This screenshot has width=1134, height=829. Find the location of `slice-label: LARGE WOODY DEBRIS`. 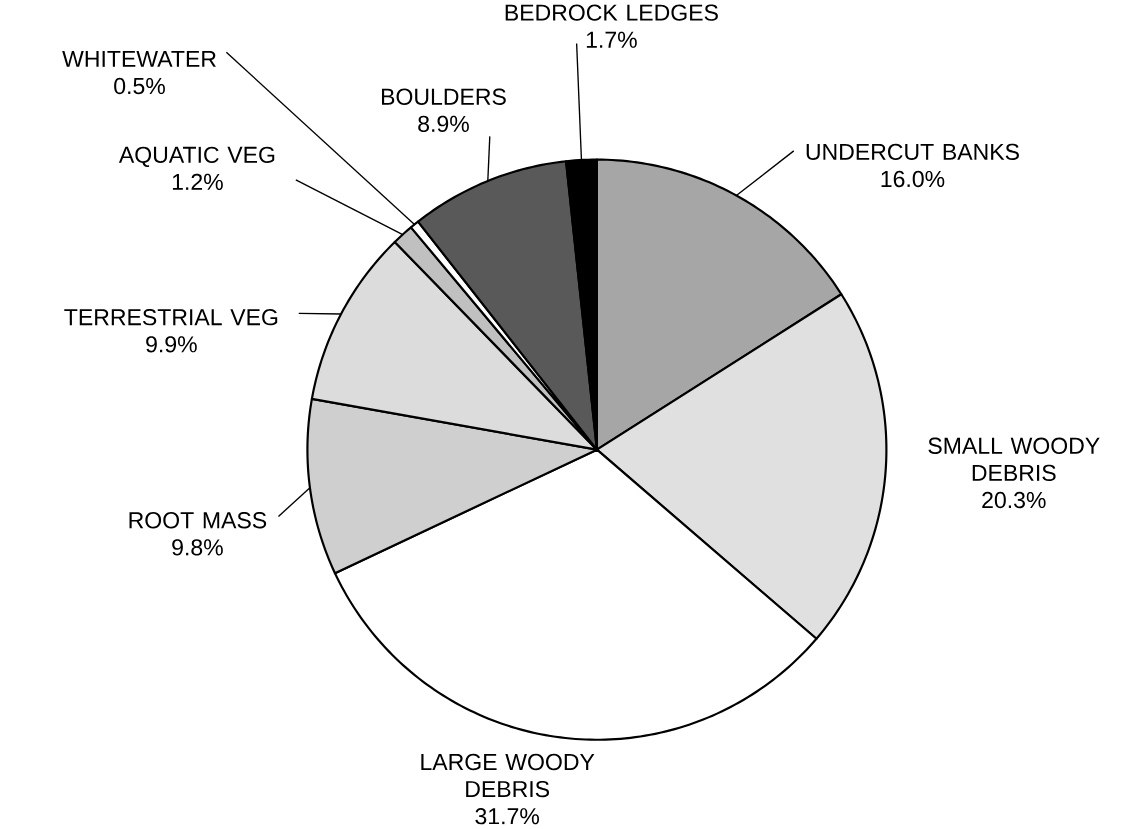

slice-label: LARGE WOODY DEBRIS is located at coordinates (508, 775).